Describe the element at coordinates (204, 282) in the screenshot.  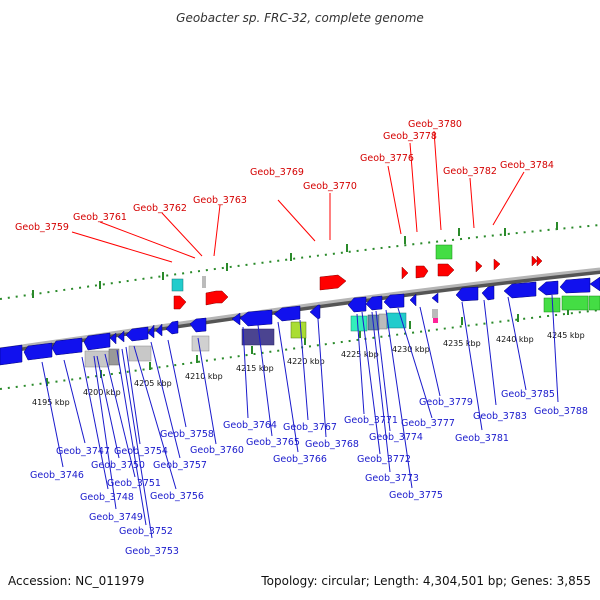
I see `feature-grey` at that location.